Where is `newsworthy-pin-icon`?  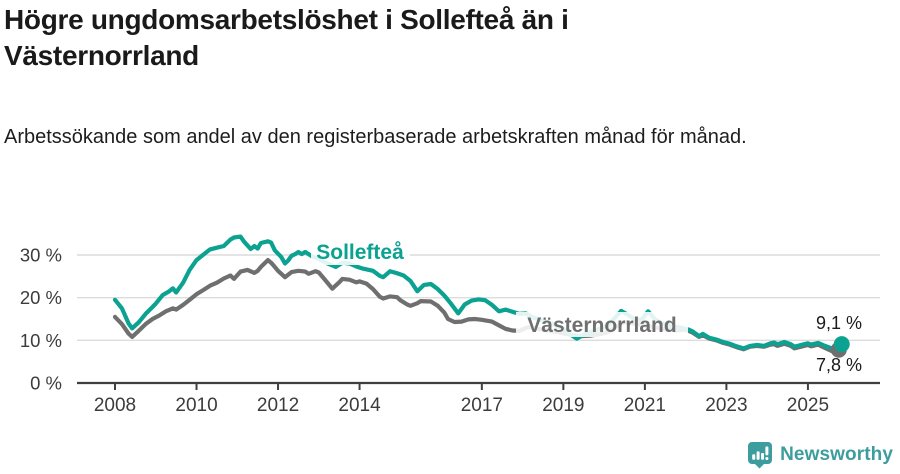
newsworthy-pin-icon is located at coordinates (760, 455).